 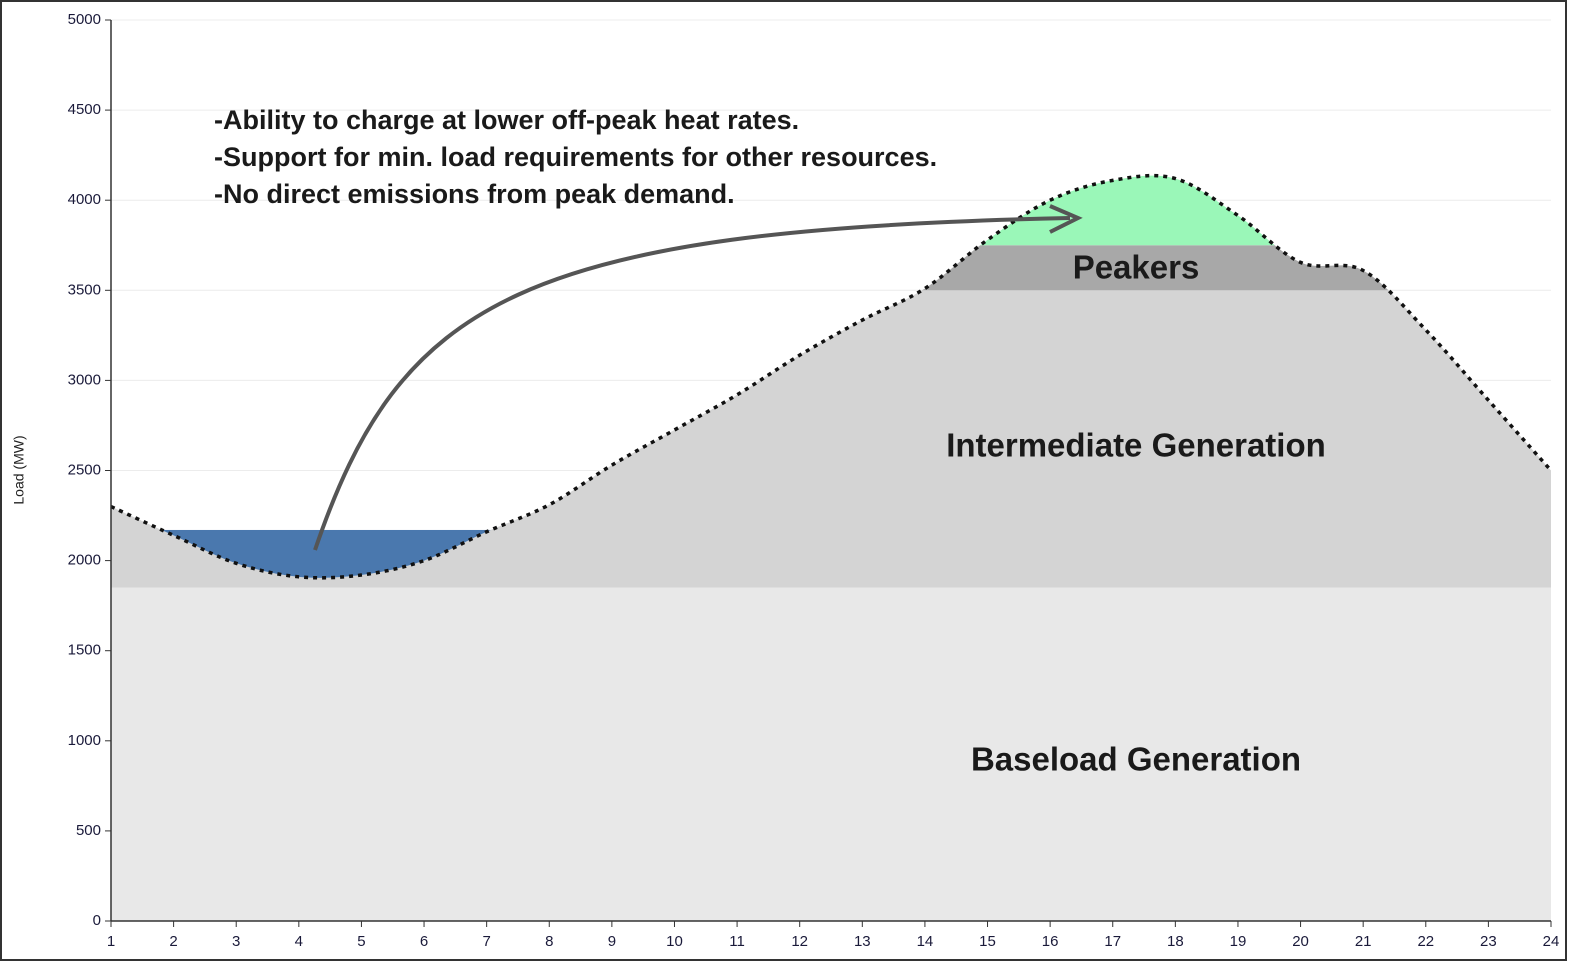 What do you see at coordinates (1136, 445) in the screenshot?
I see `band-label: Intermediate Generation` at bounding box center [1136, 445].